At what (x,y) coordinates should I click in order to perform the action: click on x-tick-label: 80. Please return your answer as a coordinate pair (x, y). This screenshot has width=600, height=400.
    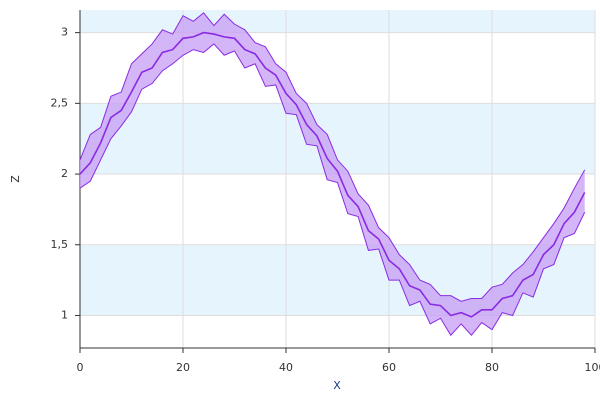
    Looking at the image, I should click on (492, 367).